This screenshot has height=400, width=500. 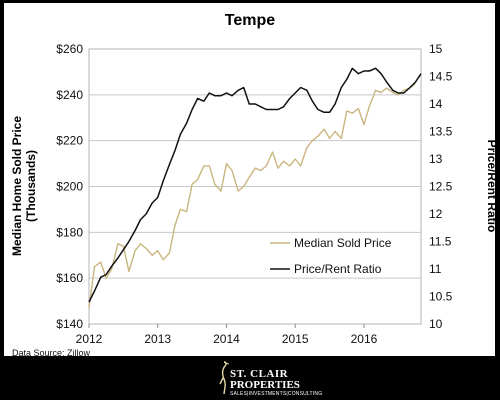 What do you see at coordinates (331, 256) in the screenshot?
I see `legend: Median Sold Price Price/Rent Ratio` at bounding box center [331, 256].